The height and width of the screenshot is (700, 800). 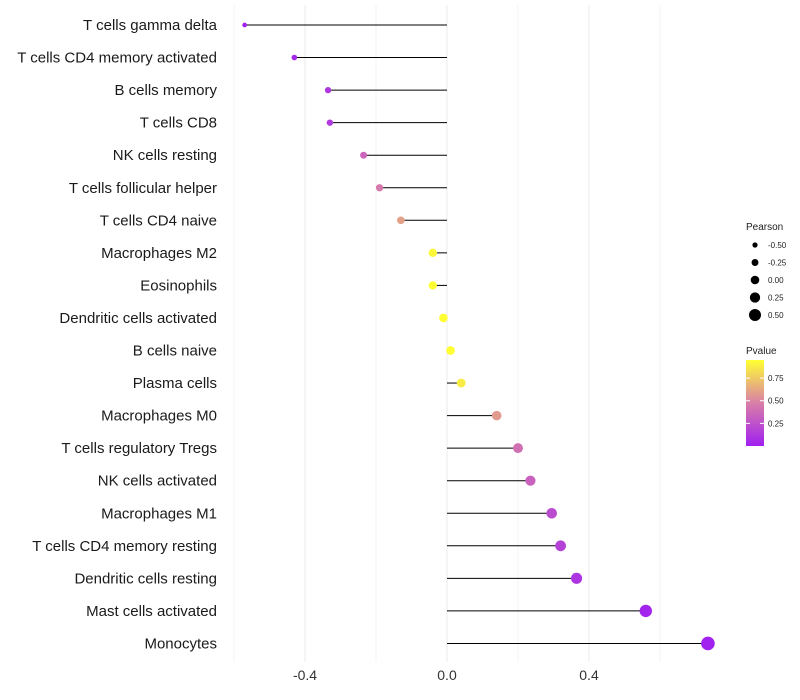 I want to click on y-axis-label: T cells CD4 naive, so click(x=158, y=220).